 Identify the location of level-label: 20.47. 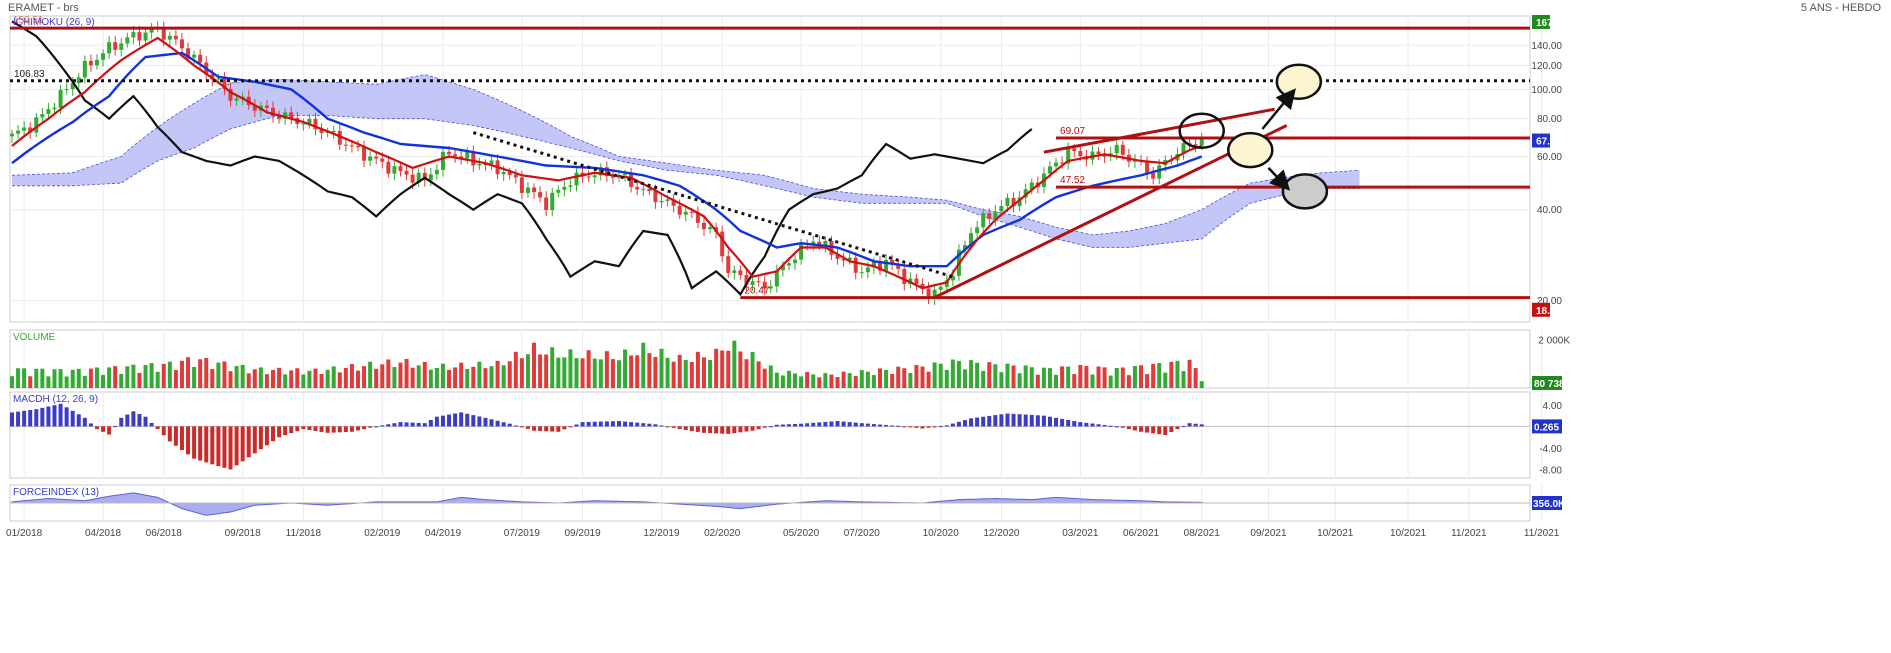
(756, 291).